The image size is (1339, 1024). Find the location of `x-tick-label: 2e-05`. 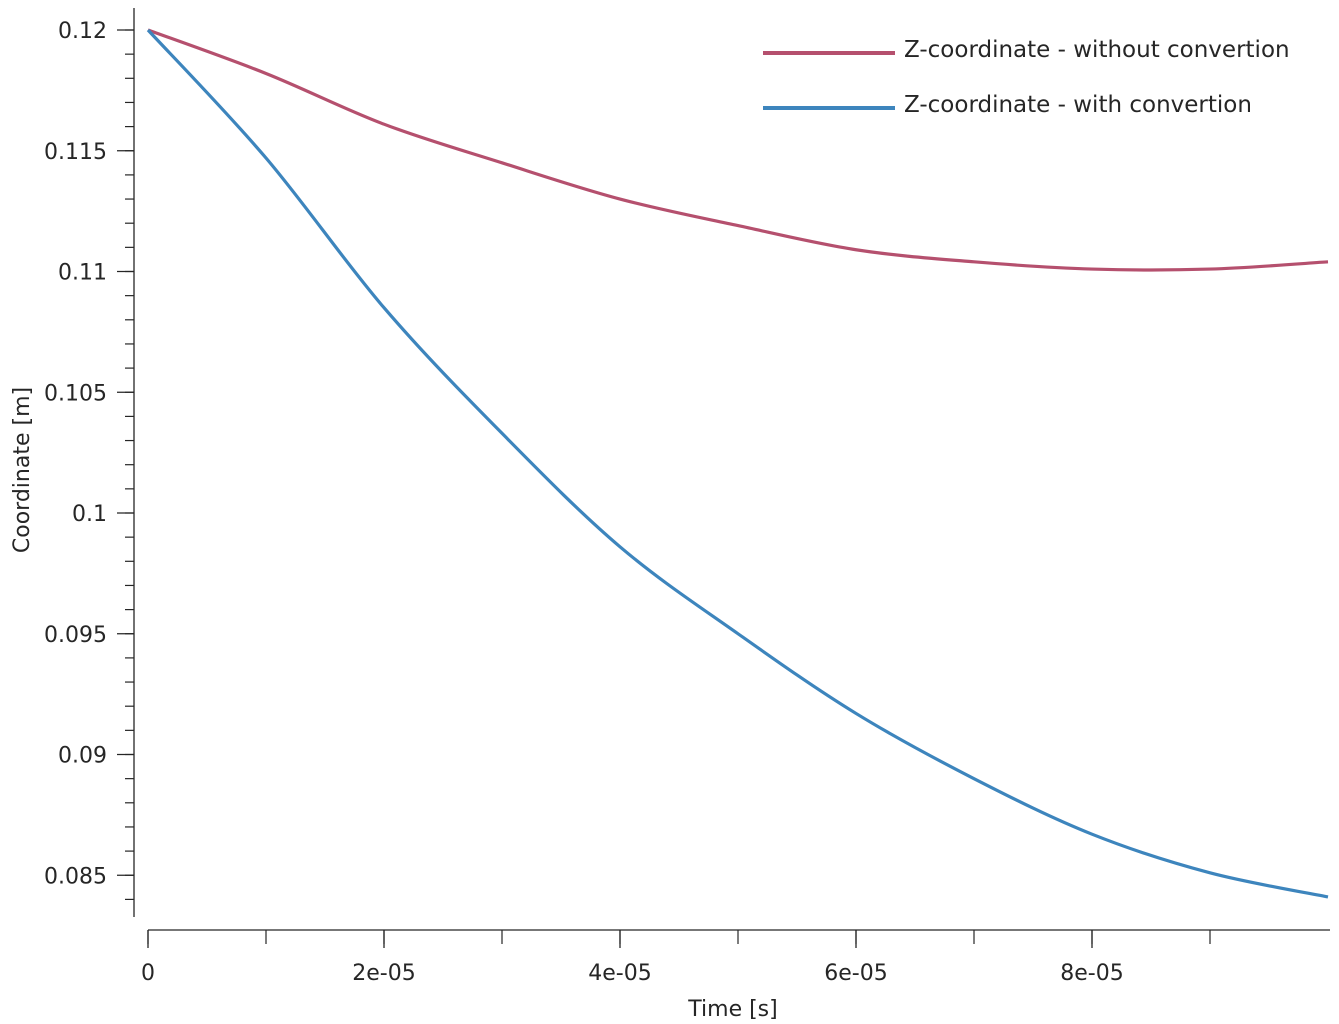

x-tick-label: 2e-05 is located at coordinates (383, 973).